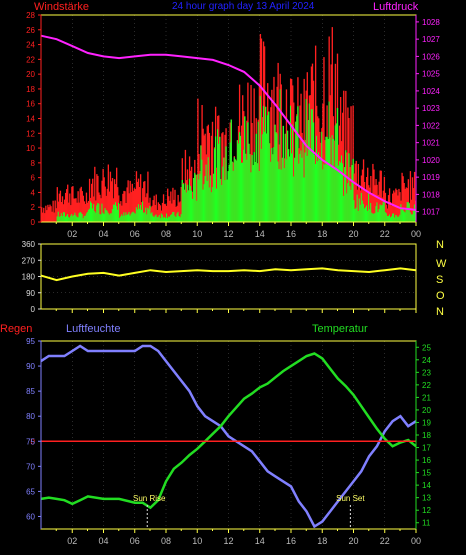 Image resolution: width=466 pixels, height=555 pixels. Describe the element at coordinates (72, 541) in the screenshot. I see `x-tick-label: 02` at that location.